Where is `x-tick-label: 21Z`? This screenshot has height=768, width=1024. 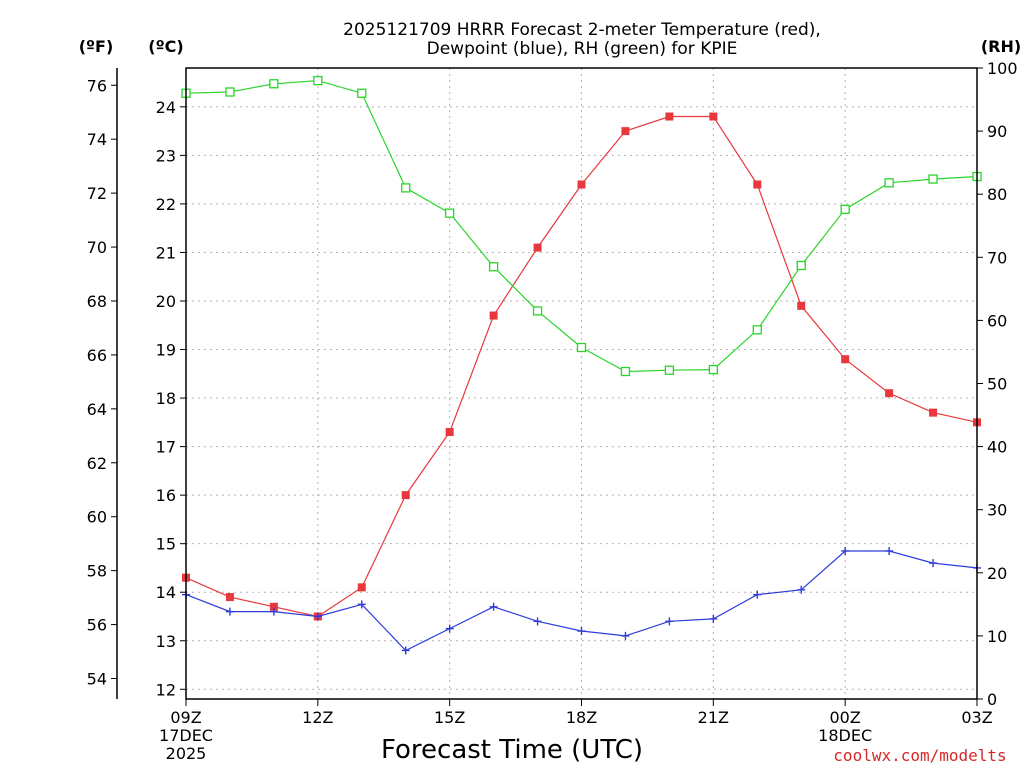 x-tick-label: 21Z is located at coordinates (713, 717).